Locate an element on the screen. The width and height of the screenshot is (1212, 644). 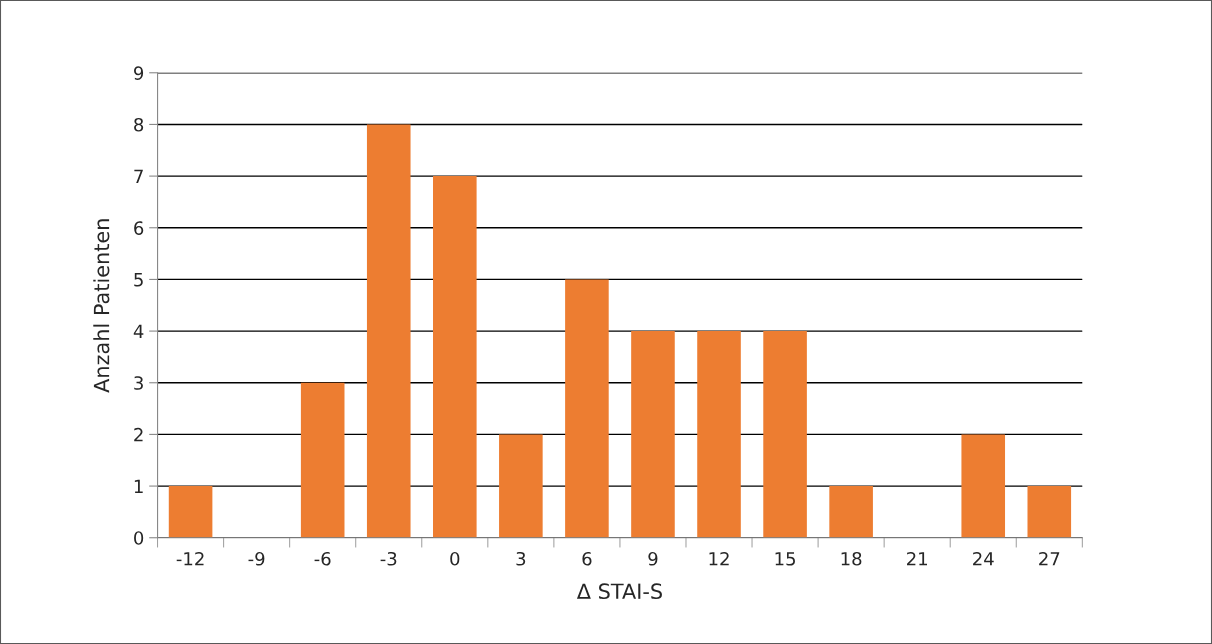
y-axis-title: Anzahl Patienten is located at coordinates (101, 306).